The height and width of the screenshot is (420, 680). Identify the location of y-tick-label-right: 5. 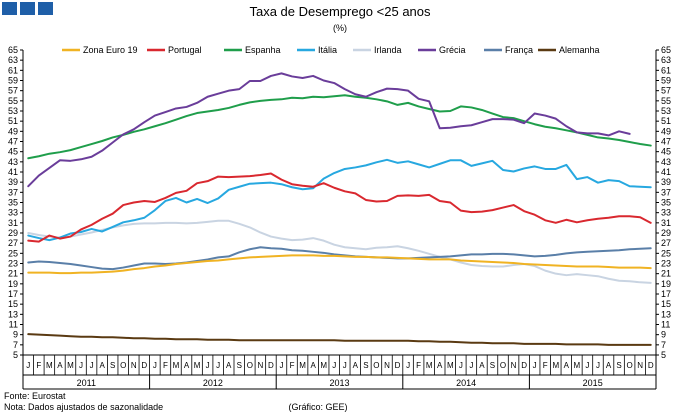
(663, 355).